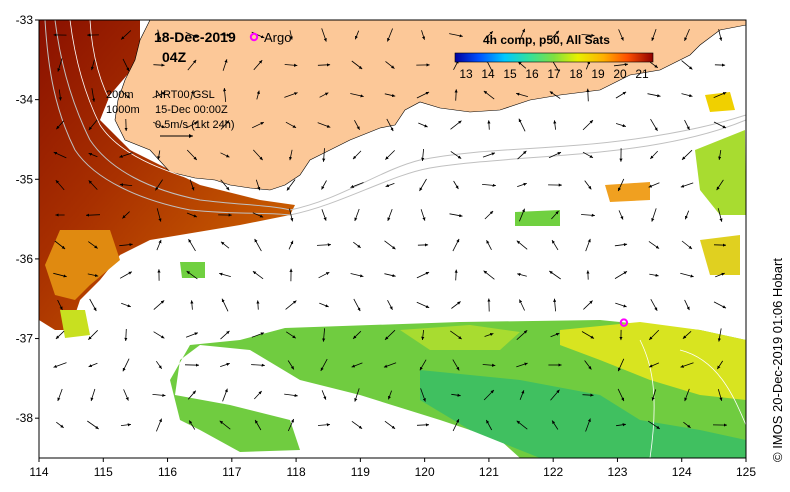  I want to click on colorbar-tick-label: 14, so click(488, 74).